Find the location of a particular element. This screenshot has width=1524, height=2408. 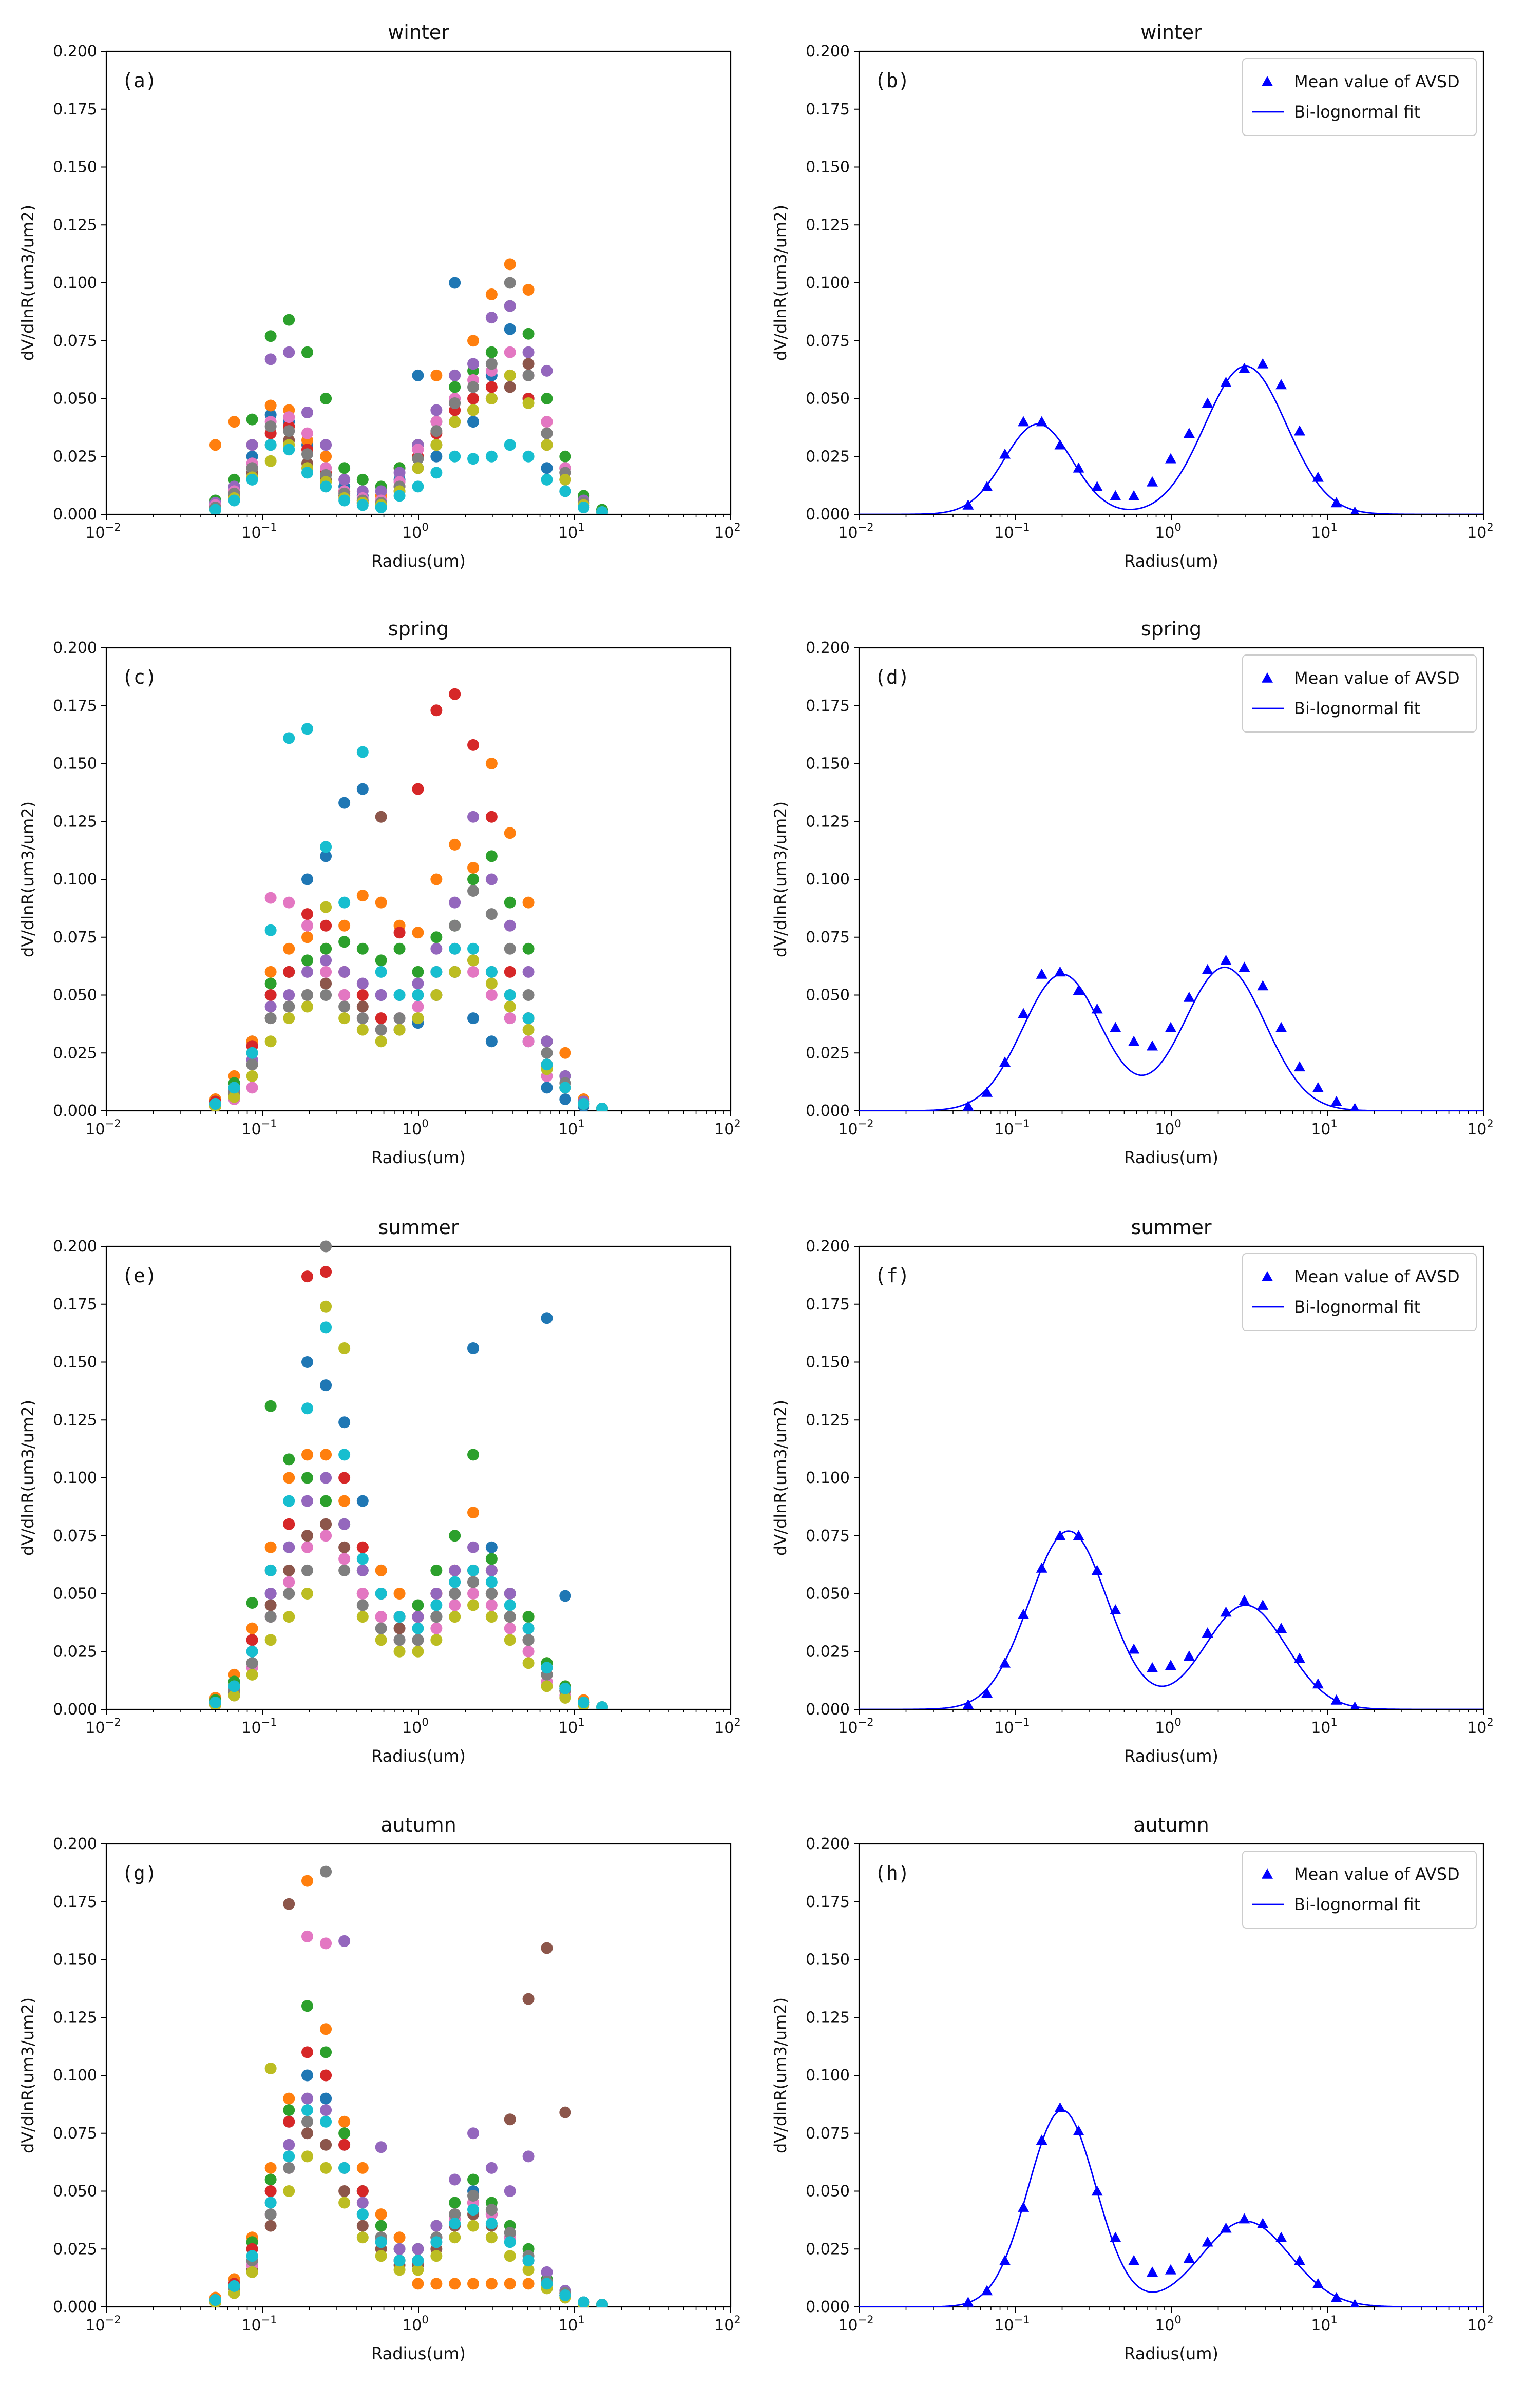

panel-b-xtick-label: 10² is located at coordinates (1480, 531).